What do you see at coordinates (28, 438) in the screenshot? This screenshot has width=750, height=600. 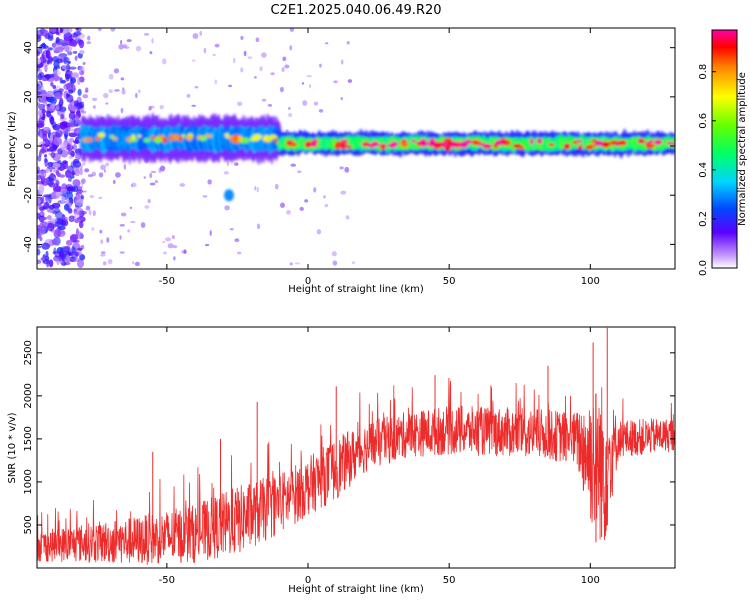 I see `snr-y-tick-label: 1500` at bounding box center [28, 438].